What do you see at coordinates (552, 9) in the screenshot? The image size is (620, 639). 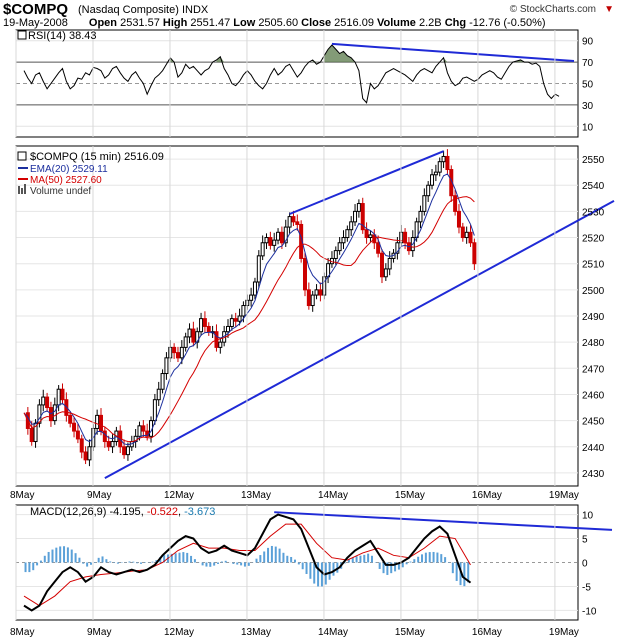 I see `source-credit: © StockCharts.com` at bounding box center [552, 9].